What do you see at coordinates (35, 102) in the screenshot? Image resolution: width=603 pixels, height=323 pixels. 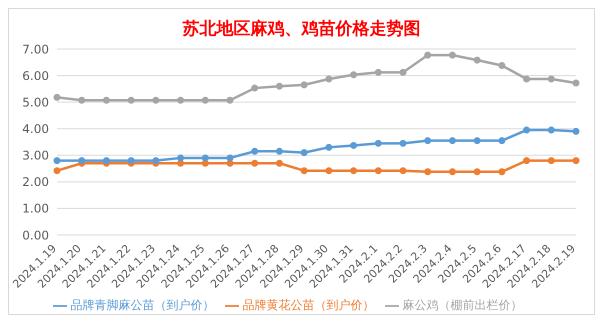 I see `y-tick-label: 5.00` at bounding box center [35, 102].